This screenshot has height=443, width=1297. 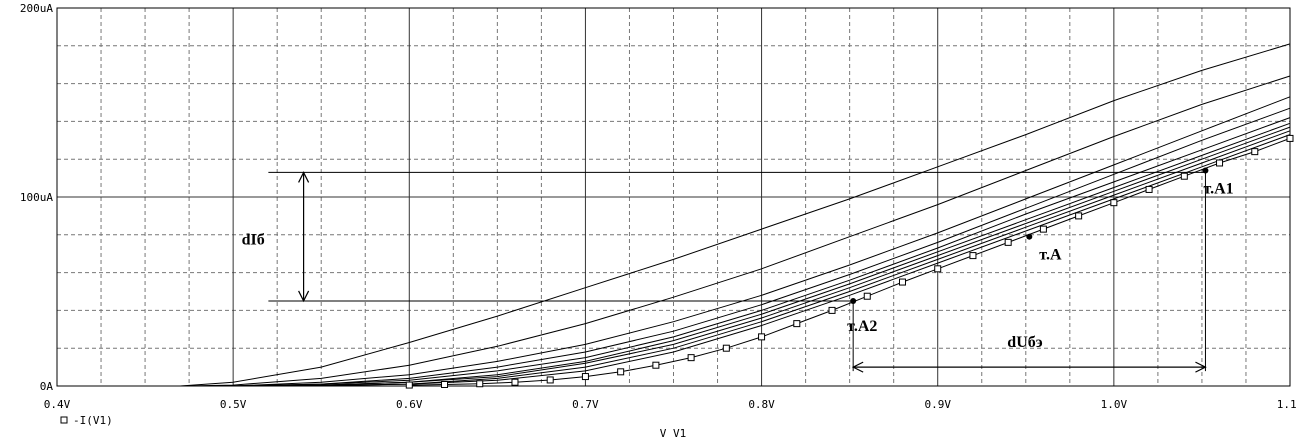 I want to click on legend-label: -I(V1), so click(x=93, y=420).